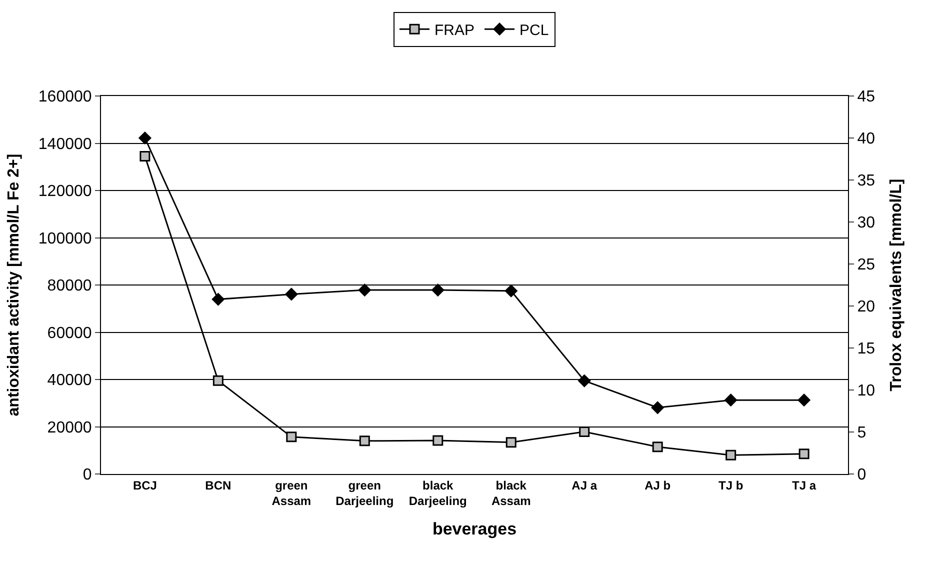 This screenshot has height=574, width=943. Describe the element at coordinates (731, 485) in the screenshot. I see `x-tick-label: TJ b` at that location.